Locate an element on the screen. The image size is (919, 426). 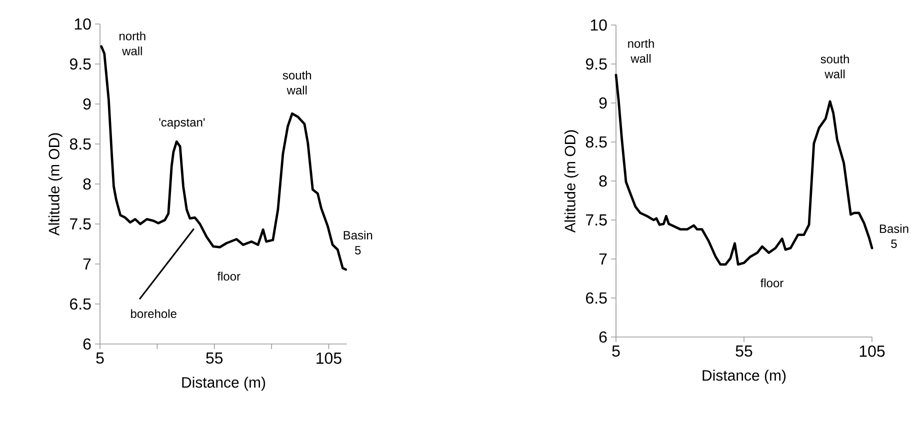
annotation: borehole is located at coordinates (153, 313).